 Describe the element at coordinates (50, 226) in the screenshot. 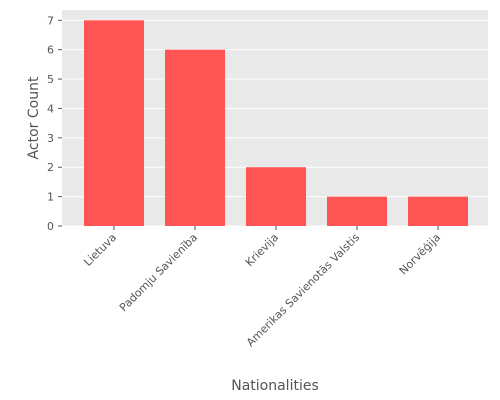

I see `y-tick-label: 0` at that location.